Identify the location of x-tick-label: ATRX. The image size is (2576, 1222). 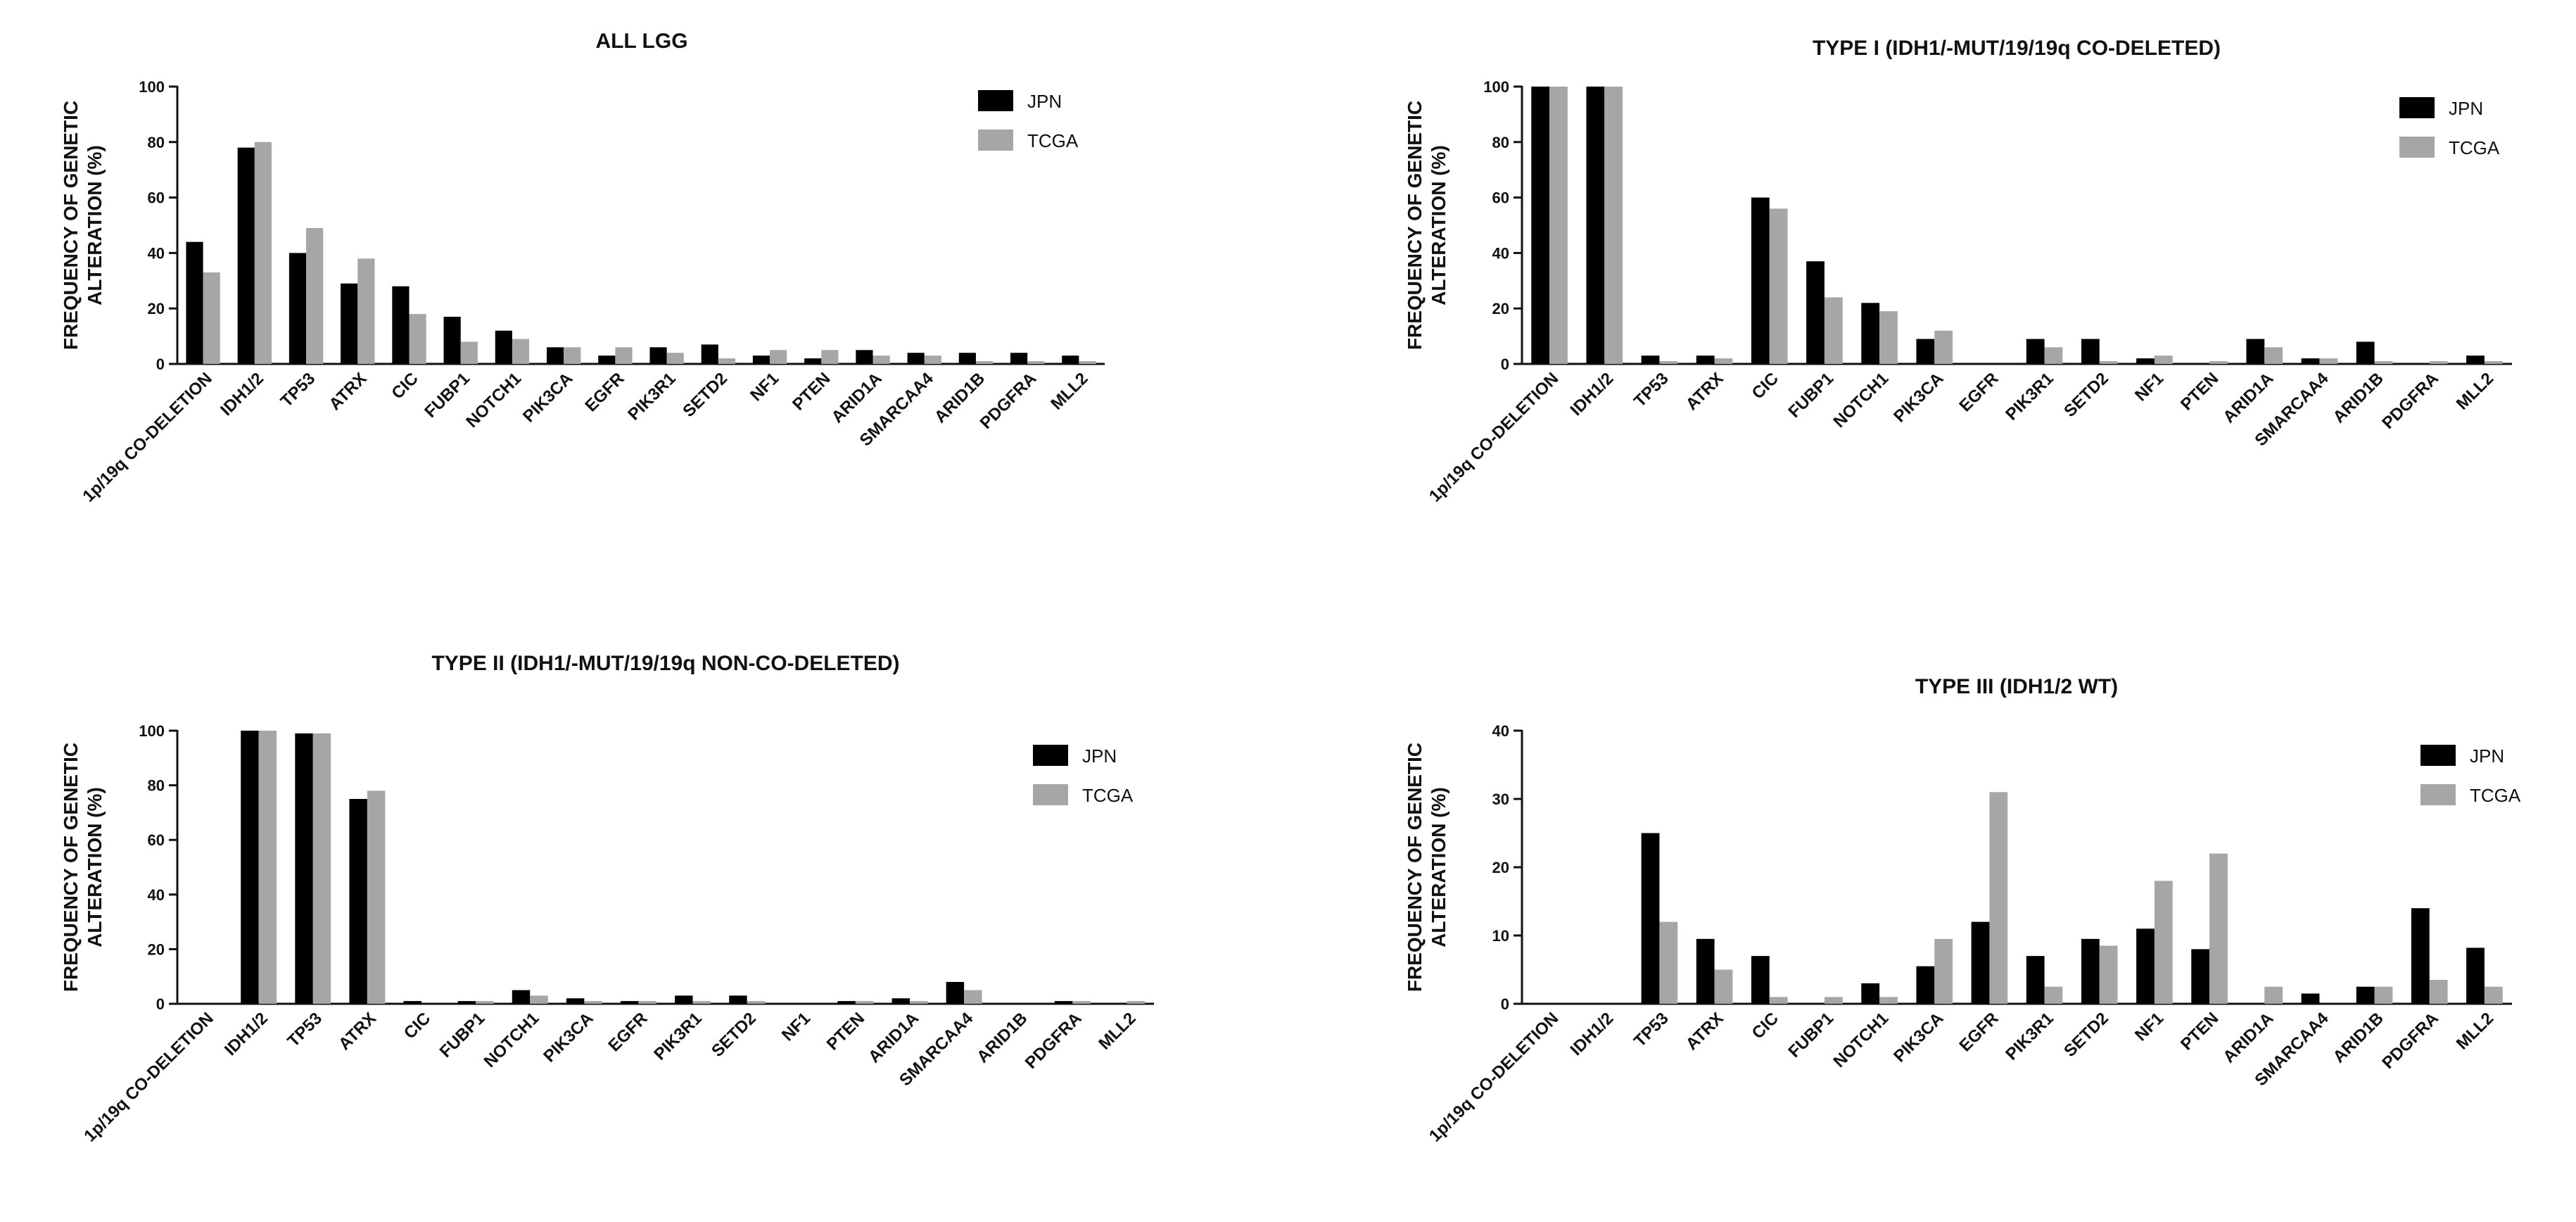
(1704, 391).